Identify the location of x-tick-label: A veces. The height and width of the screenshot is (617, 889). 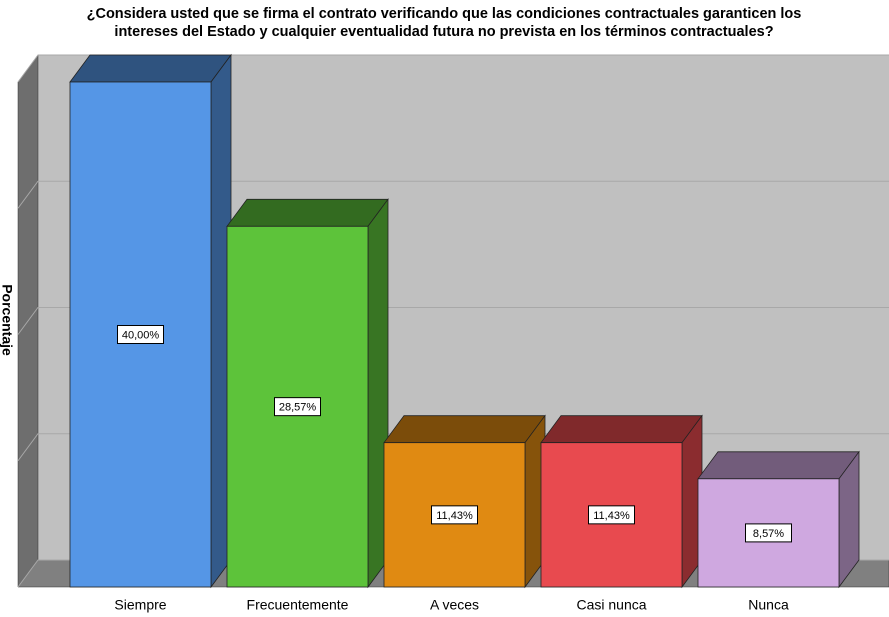
(454, 605).